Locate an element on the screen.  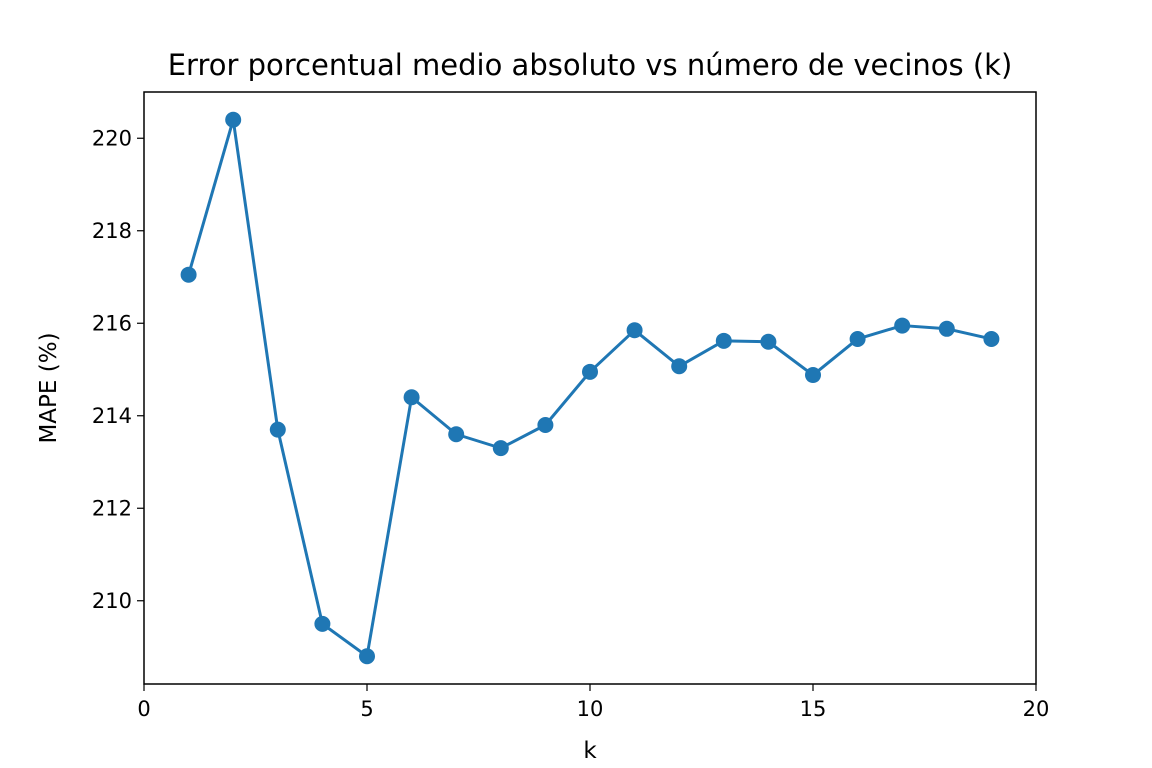
x-tick-label: 20 is located at coordinates (1036, 709).